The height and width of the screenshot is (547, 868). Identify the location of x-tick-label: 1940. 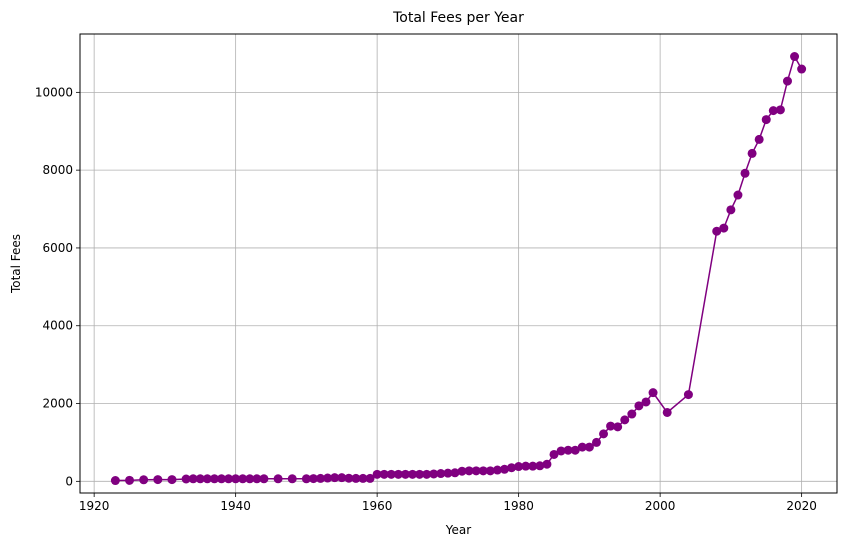
(235, 506).